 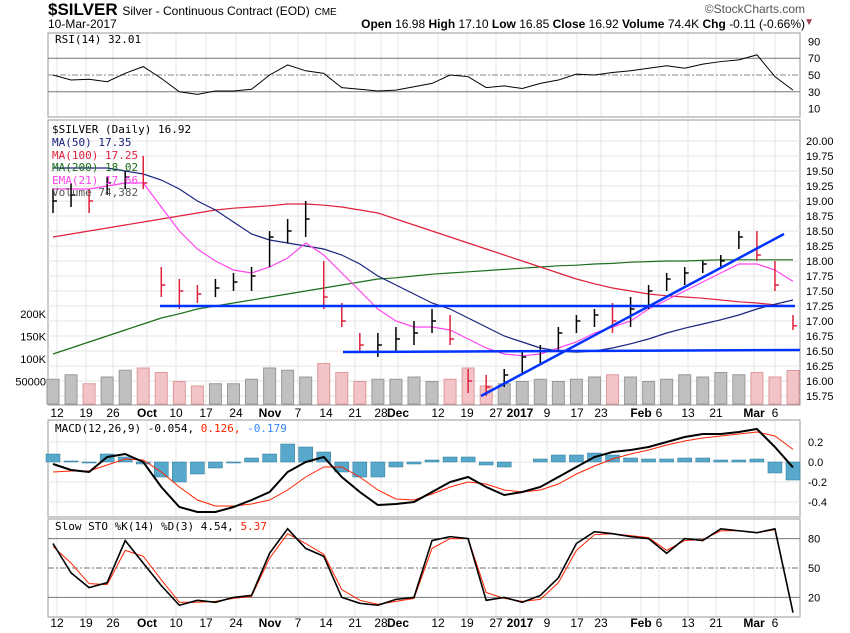 What do you see at coordinates (176, 623) in the screenshot?
I see `x-tick-label: 10` at bounding box center [176, 623].